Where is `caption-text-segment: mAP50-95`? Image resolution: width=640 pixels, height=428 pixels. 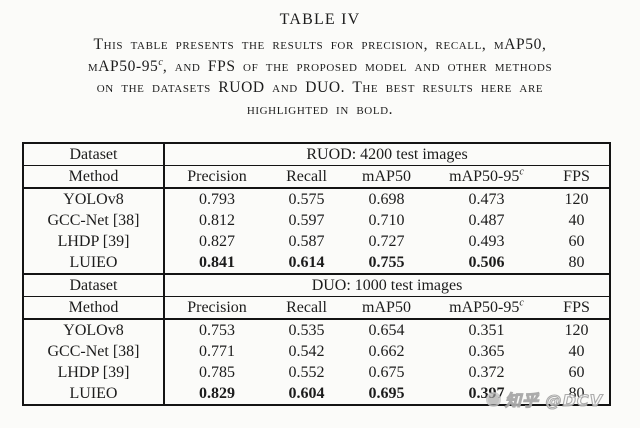
caption-text-segment: mAP50-95 is located at coordinates (123, 66).